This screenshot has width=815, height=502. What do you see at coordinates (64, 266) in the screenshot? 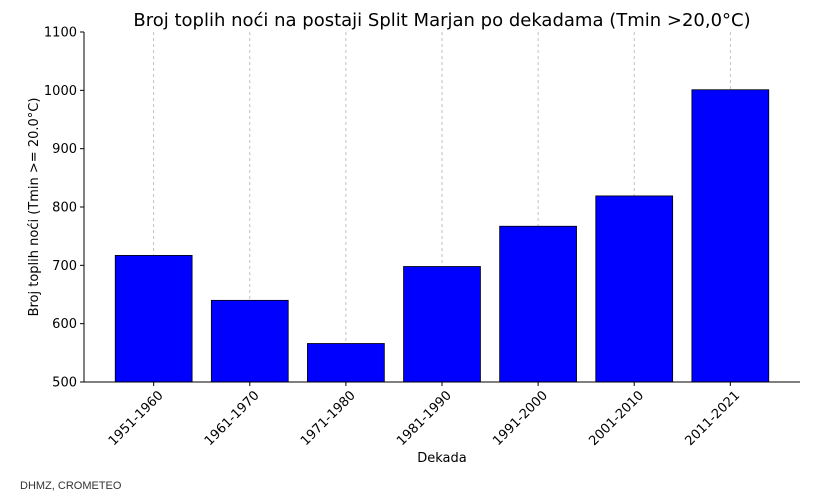
I see `y-tick-label: 700` at bounding box center [64, 266].